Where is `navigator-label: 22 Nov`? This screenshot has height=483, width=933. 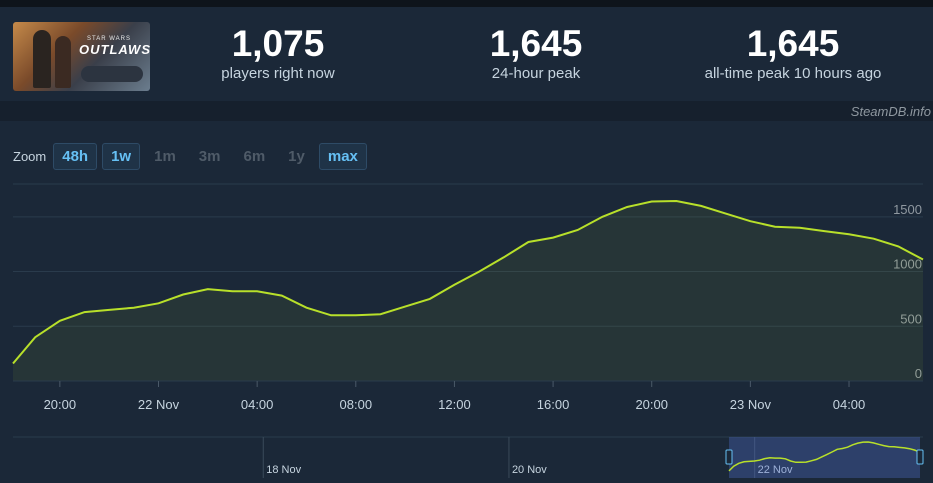 navigator-label: 22 Nov is located at coordinates (775, 470).